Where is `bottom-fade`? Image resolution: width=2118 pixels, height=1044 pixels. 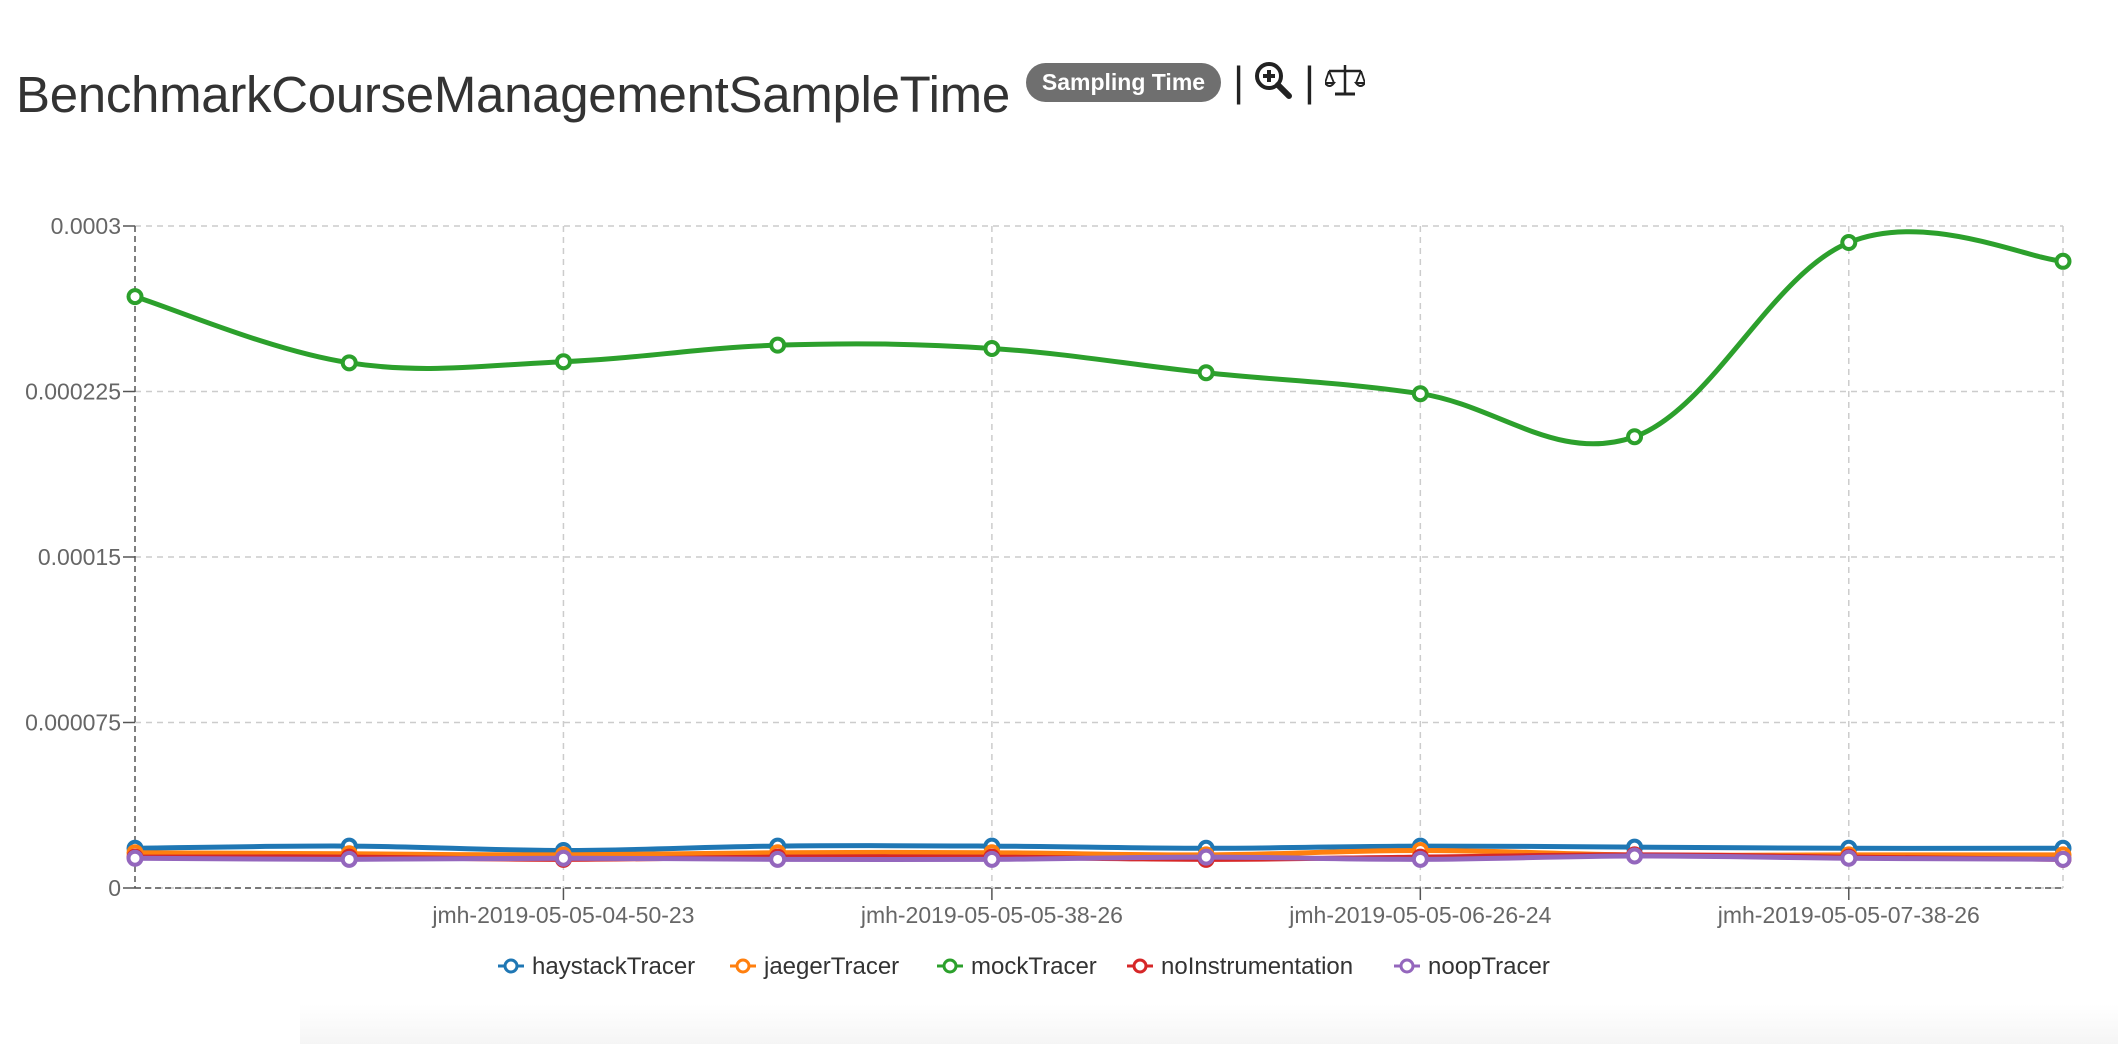
bottom-fade is located at coordinates (1209, 1024).